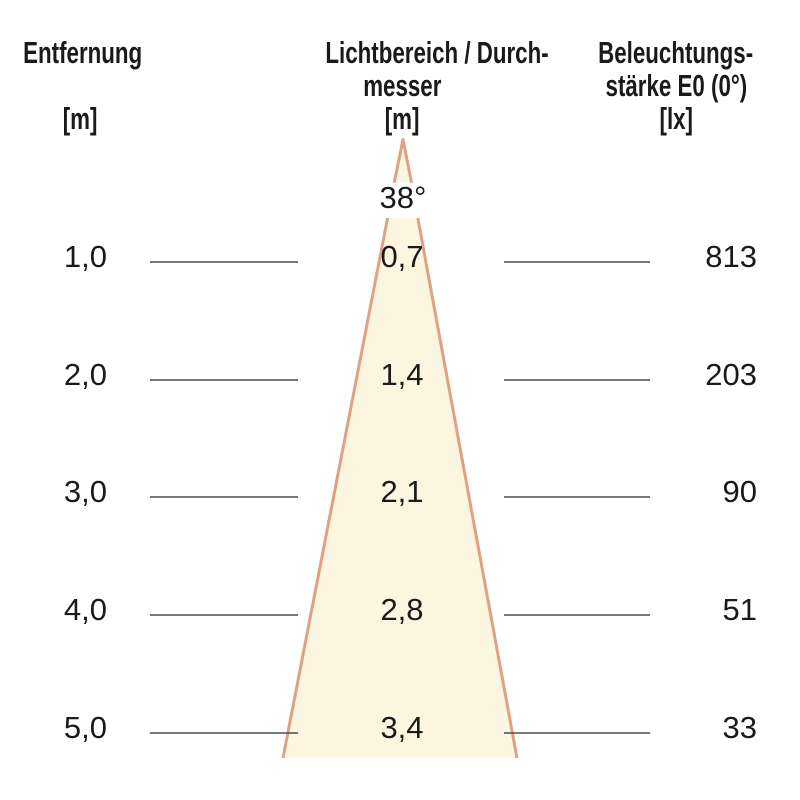  What do you see at coordinates (402, 609) in the screenshot?
I see `diameter-value-row4: 2,8` at bounding box center [402, 609].